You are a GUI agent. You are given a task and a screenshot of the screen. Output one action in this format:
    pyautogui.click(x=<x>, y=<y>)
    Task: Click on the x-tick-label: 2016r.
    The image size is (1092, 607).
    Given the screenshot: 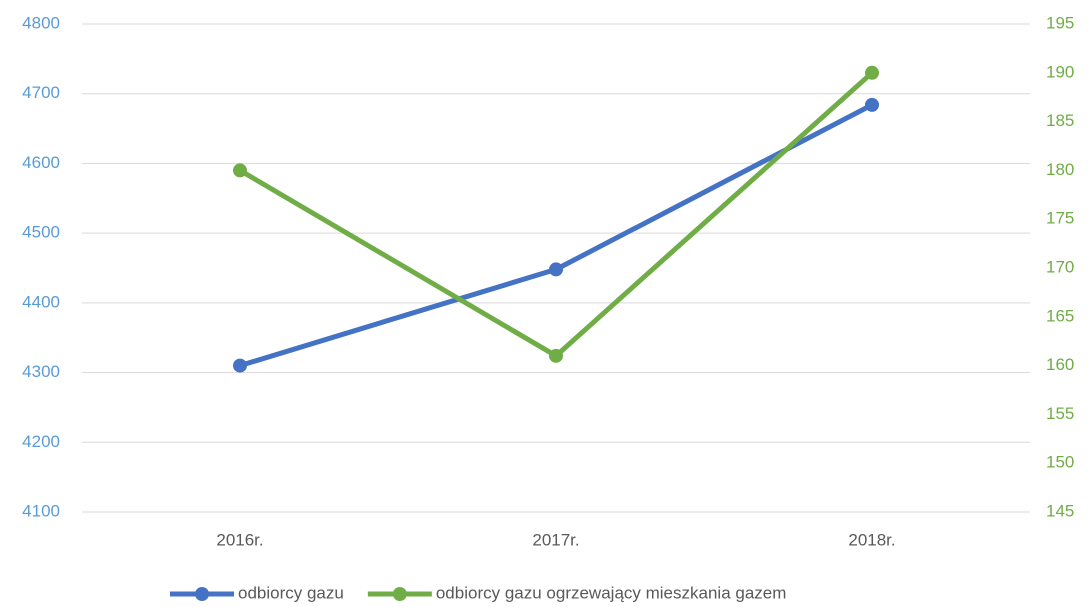 What is the action you would take?
    pyautogui.click(x=239, y=539)
    